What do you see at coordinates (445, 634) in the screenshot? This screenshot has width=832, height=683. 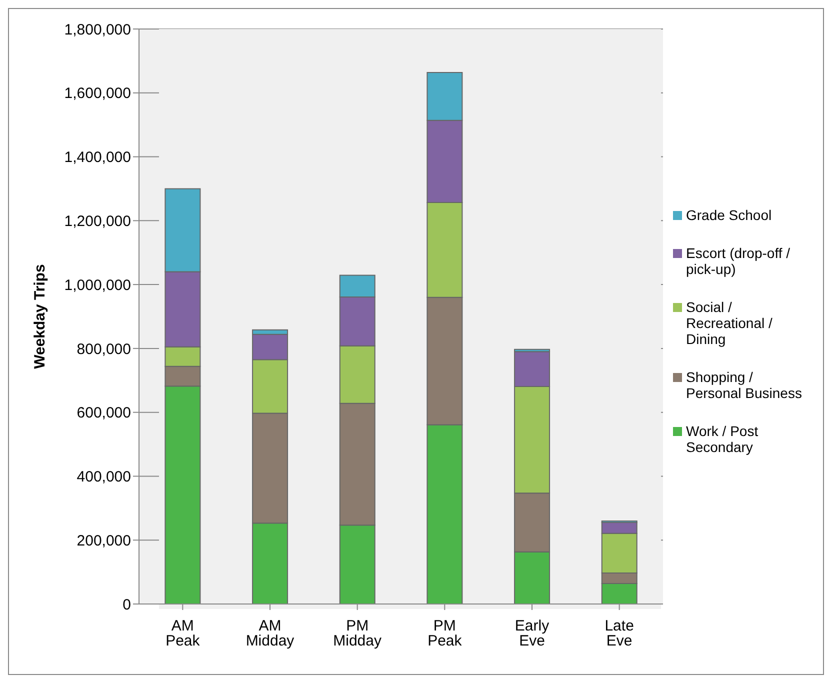 I see `x-tick-label: PM Peak` at bounding box center [445, 634].